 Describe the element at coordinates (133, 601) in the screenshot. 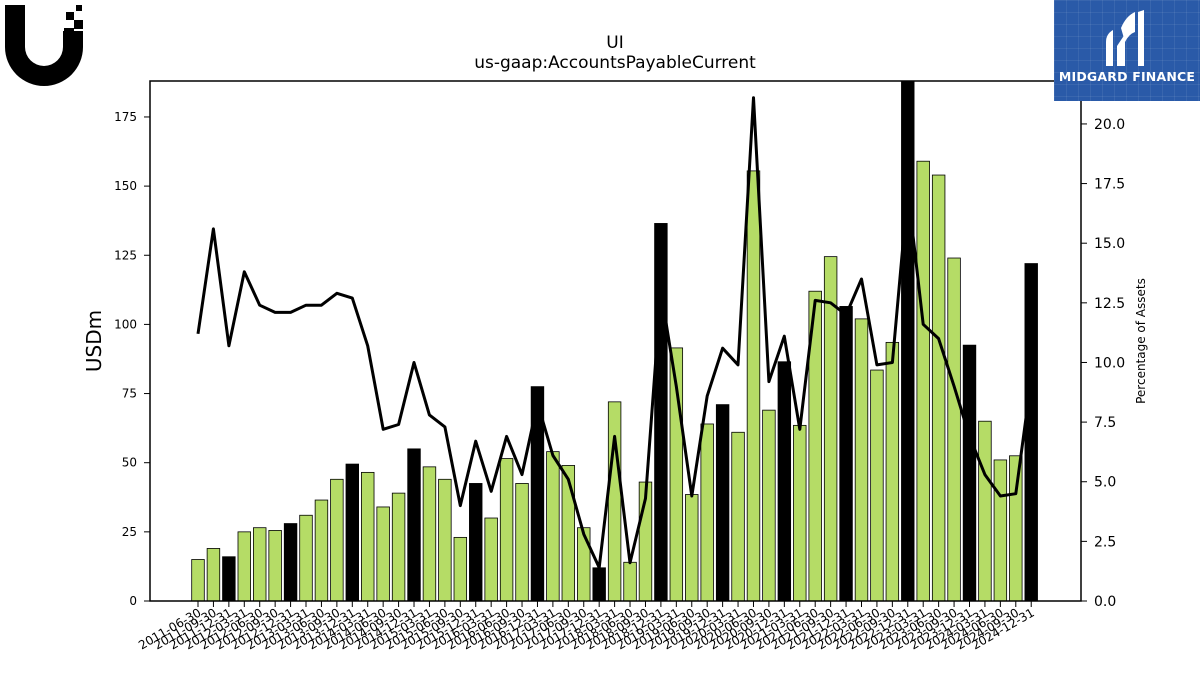

I see `y-tick-label: 0` at that location.